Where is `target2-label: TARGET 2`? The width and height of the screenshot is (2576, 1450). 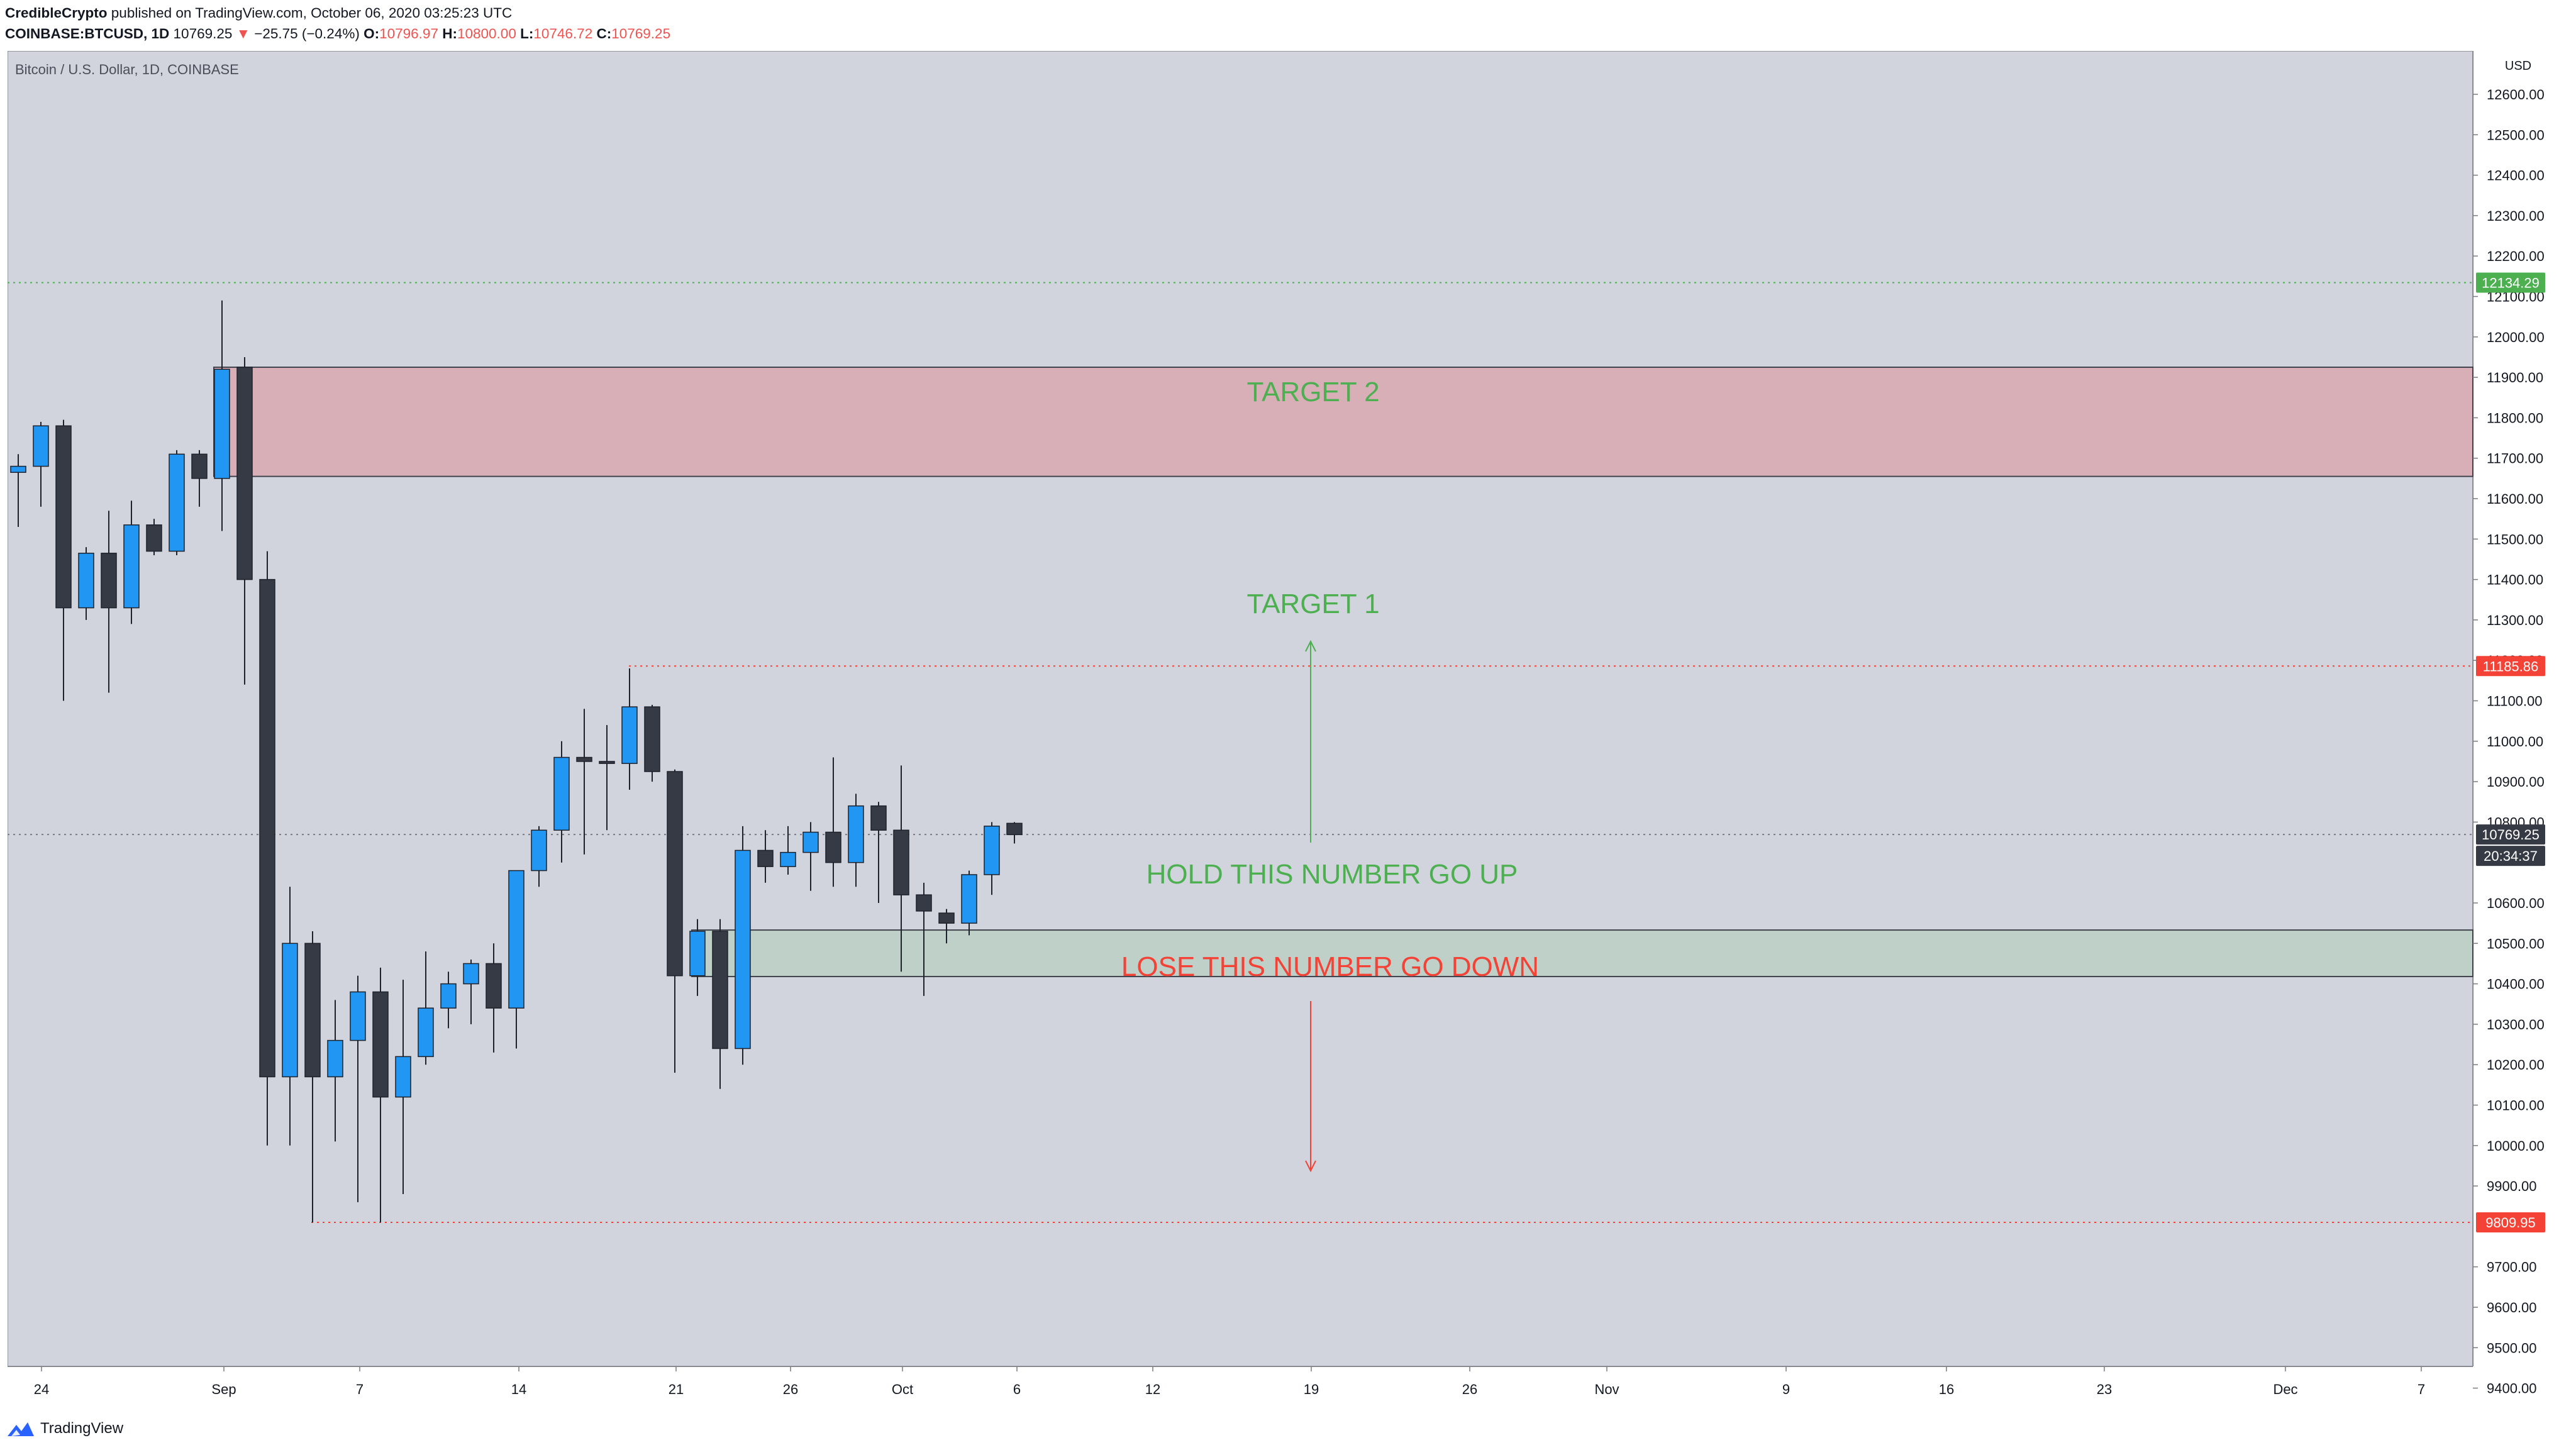
target2-label: TARGET 2 is located at coordinates (1312, 392).